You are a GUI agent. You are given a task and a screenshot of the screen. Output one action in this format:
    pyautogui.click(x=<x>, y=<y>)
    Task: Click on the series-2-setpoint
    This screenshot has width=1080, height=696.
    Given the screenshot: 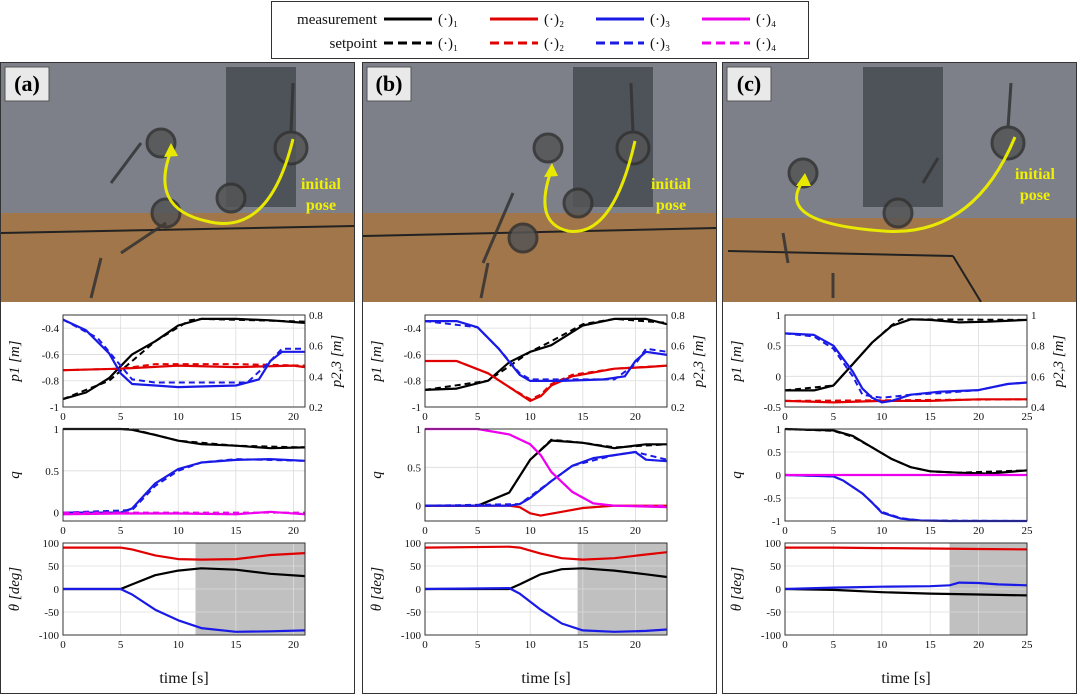 What is the action you would take?
    pyautogui.click(x=184, y=367)
    